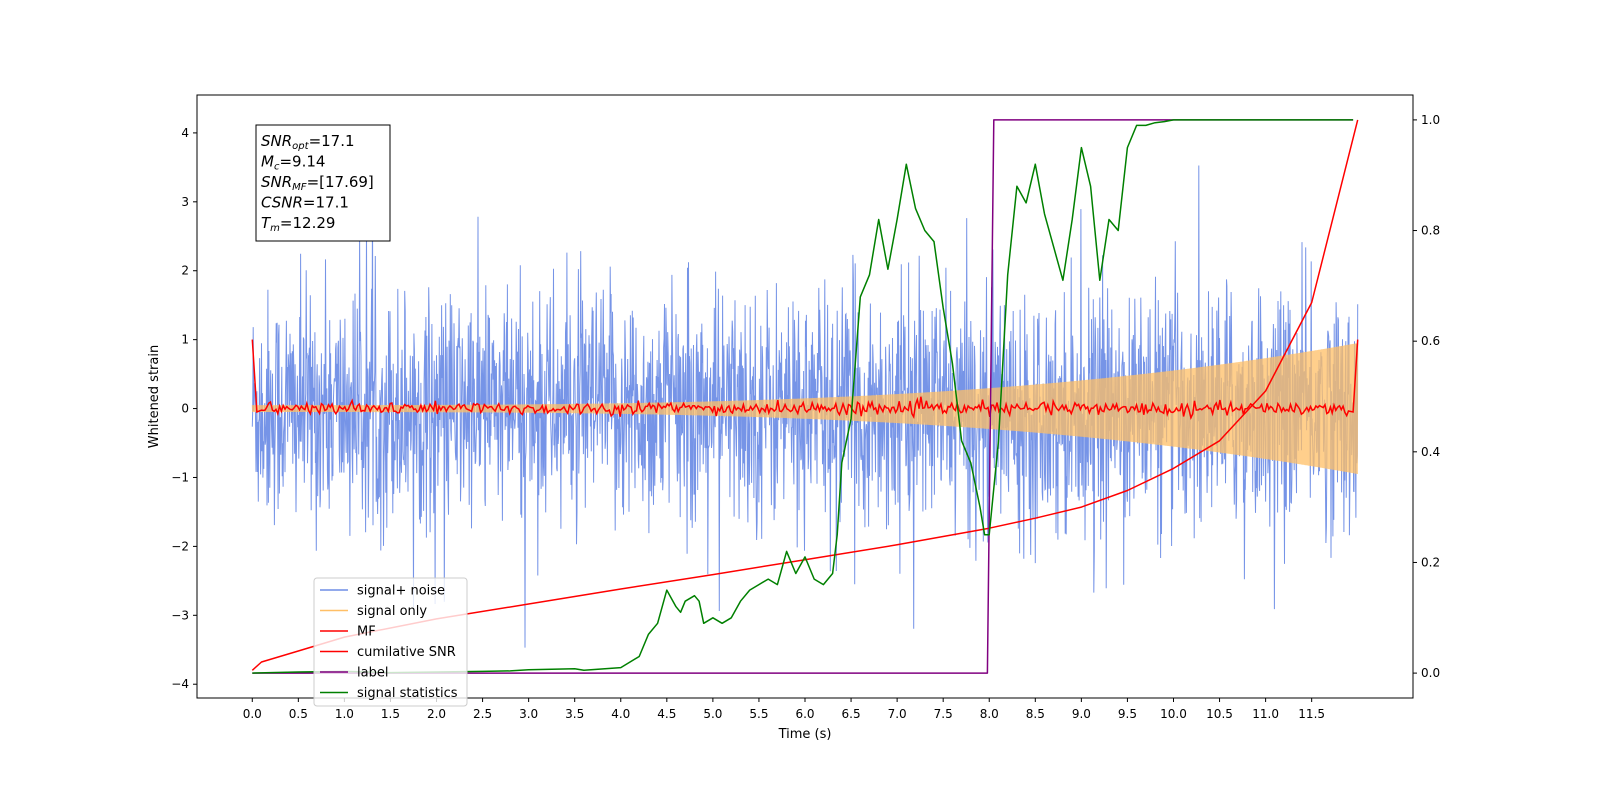 This screenshot has width=1600, height=800. I want to click on y-tick-label: 0, so click(185, 409).